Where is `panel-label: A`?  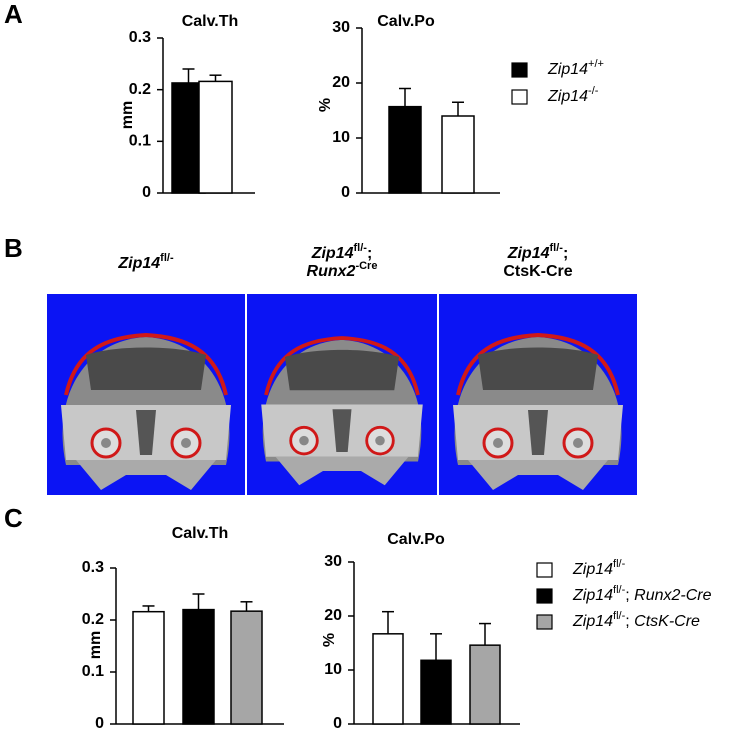 panel-label: A is located at coordinates (13, 14).